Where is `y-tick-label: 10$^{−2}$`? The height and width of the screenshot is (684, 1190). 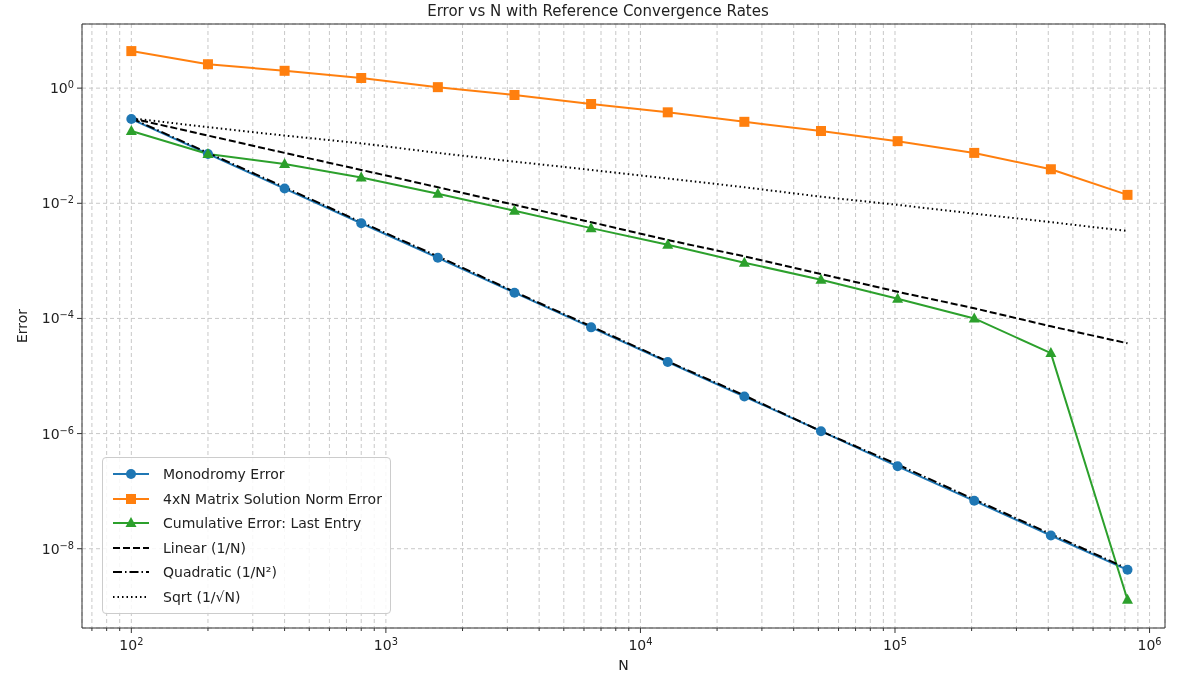 y-tick-label: 10$^{−2}$ is located at coordinates (57, 202).